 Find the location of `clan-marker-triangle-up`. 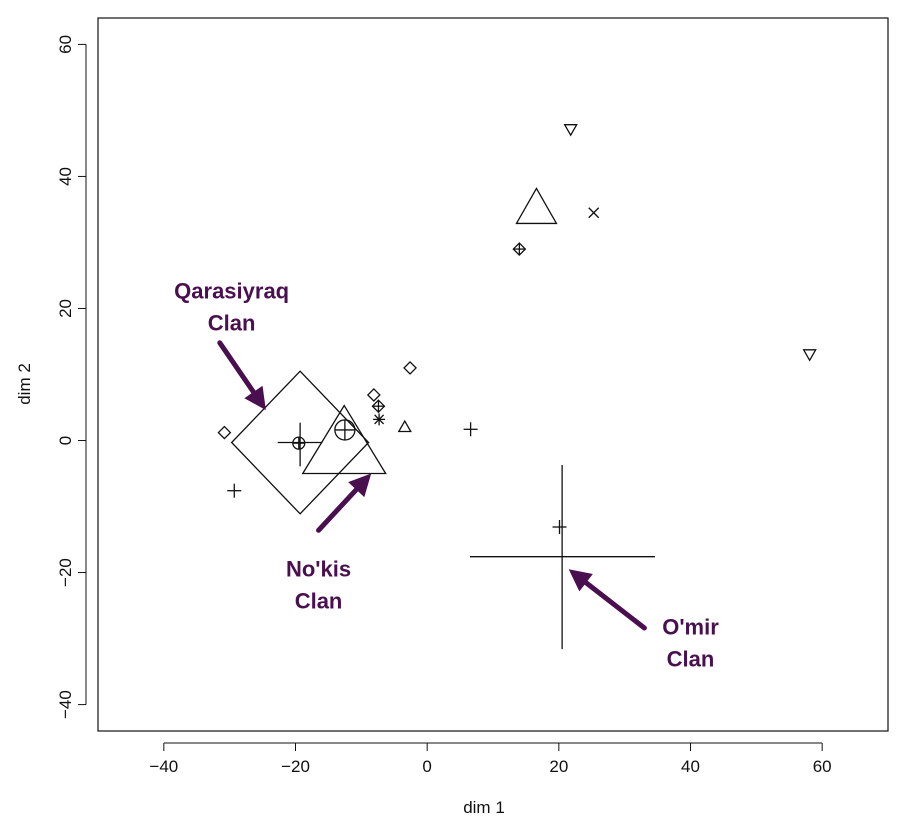

clan-marker-triangle-up is located at coordinates (344, 439).